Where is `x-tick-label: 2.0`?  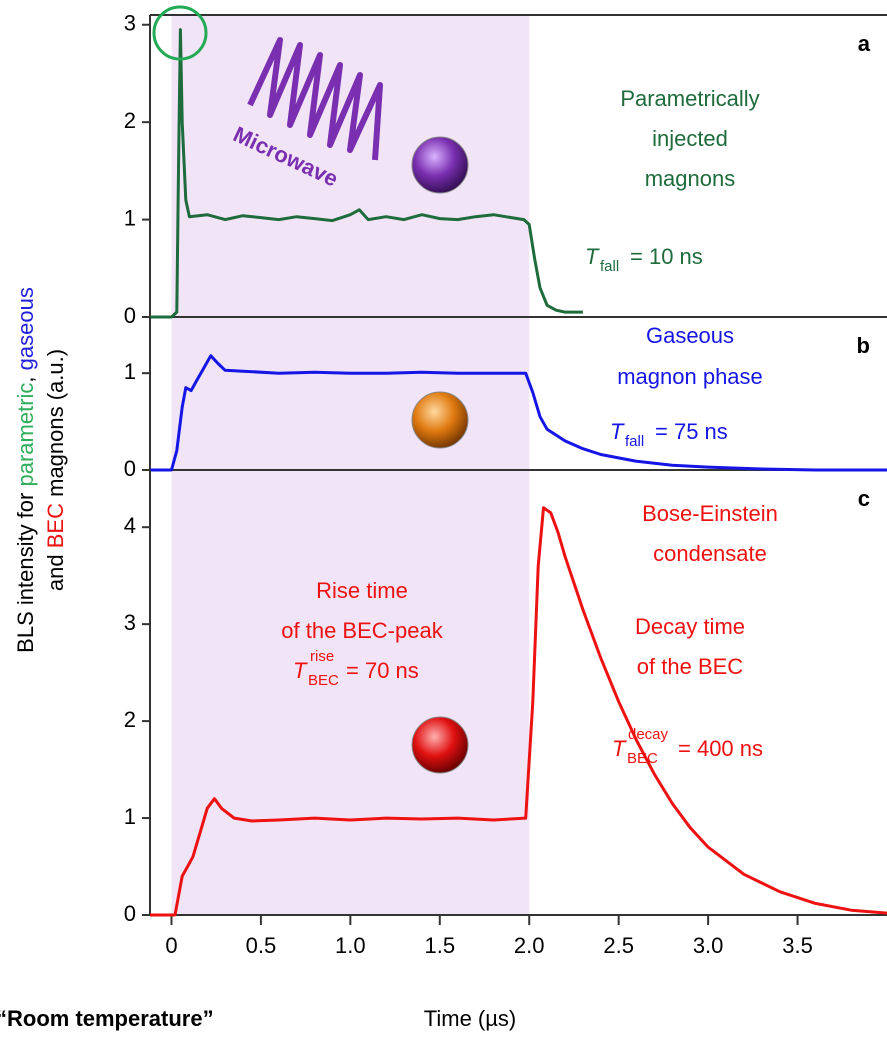 x-tick-label: 2.0 is located at coordinates (529, 945).